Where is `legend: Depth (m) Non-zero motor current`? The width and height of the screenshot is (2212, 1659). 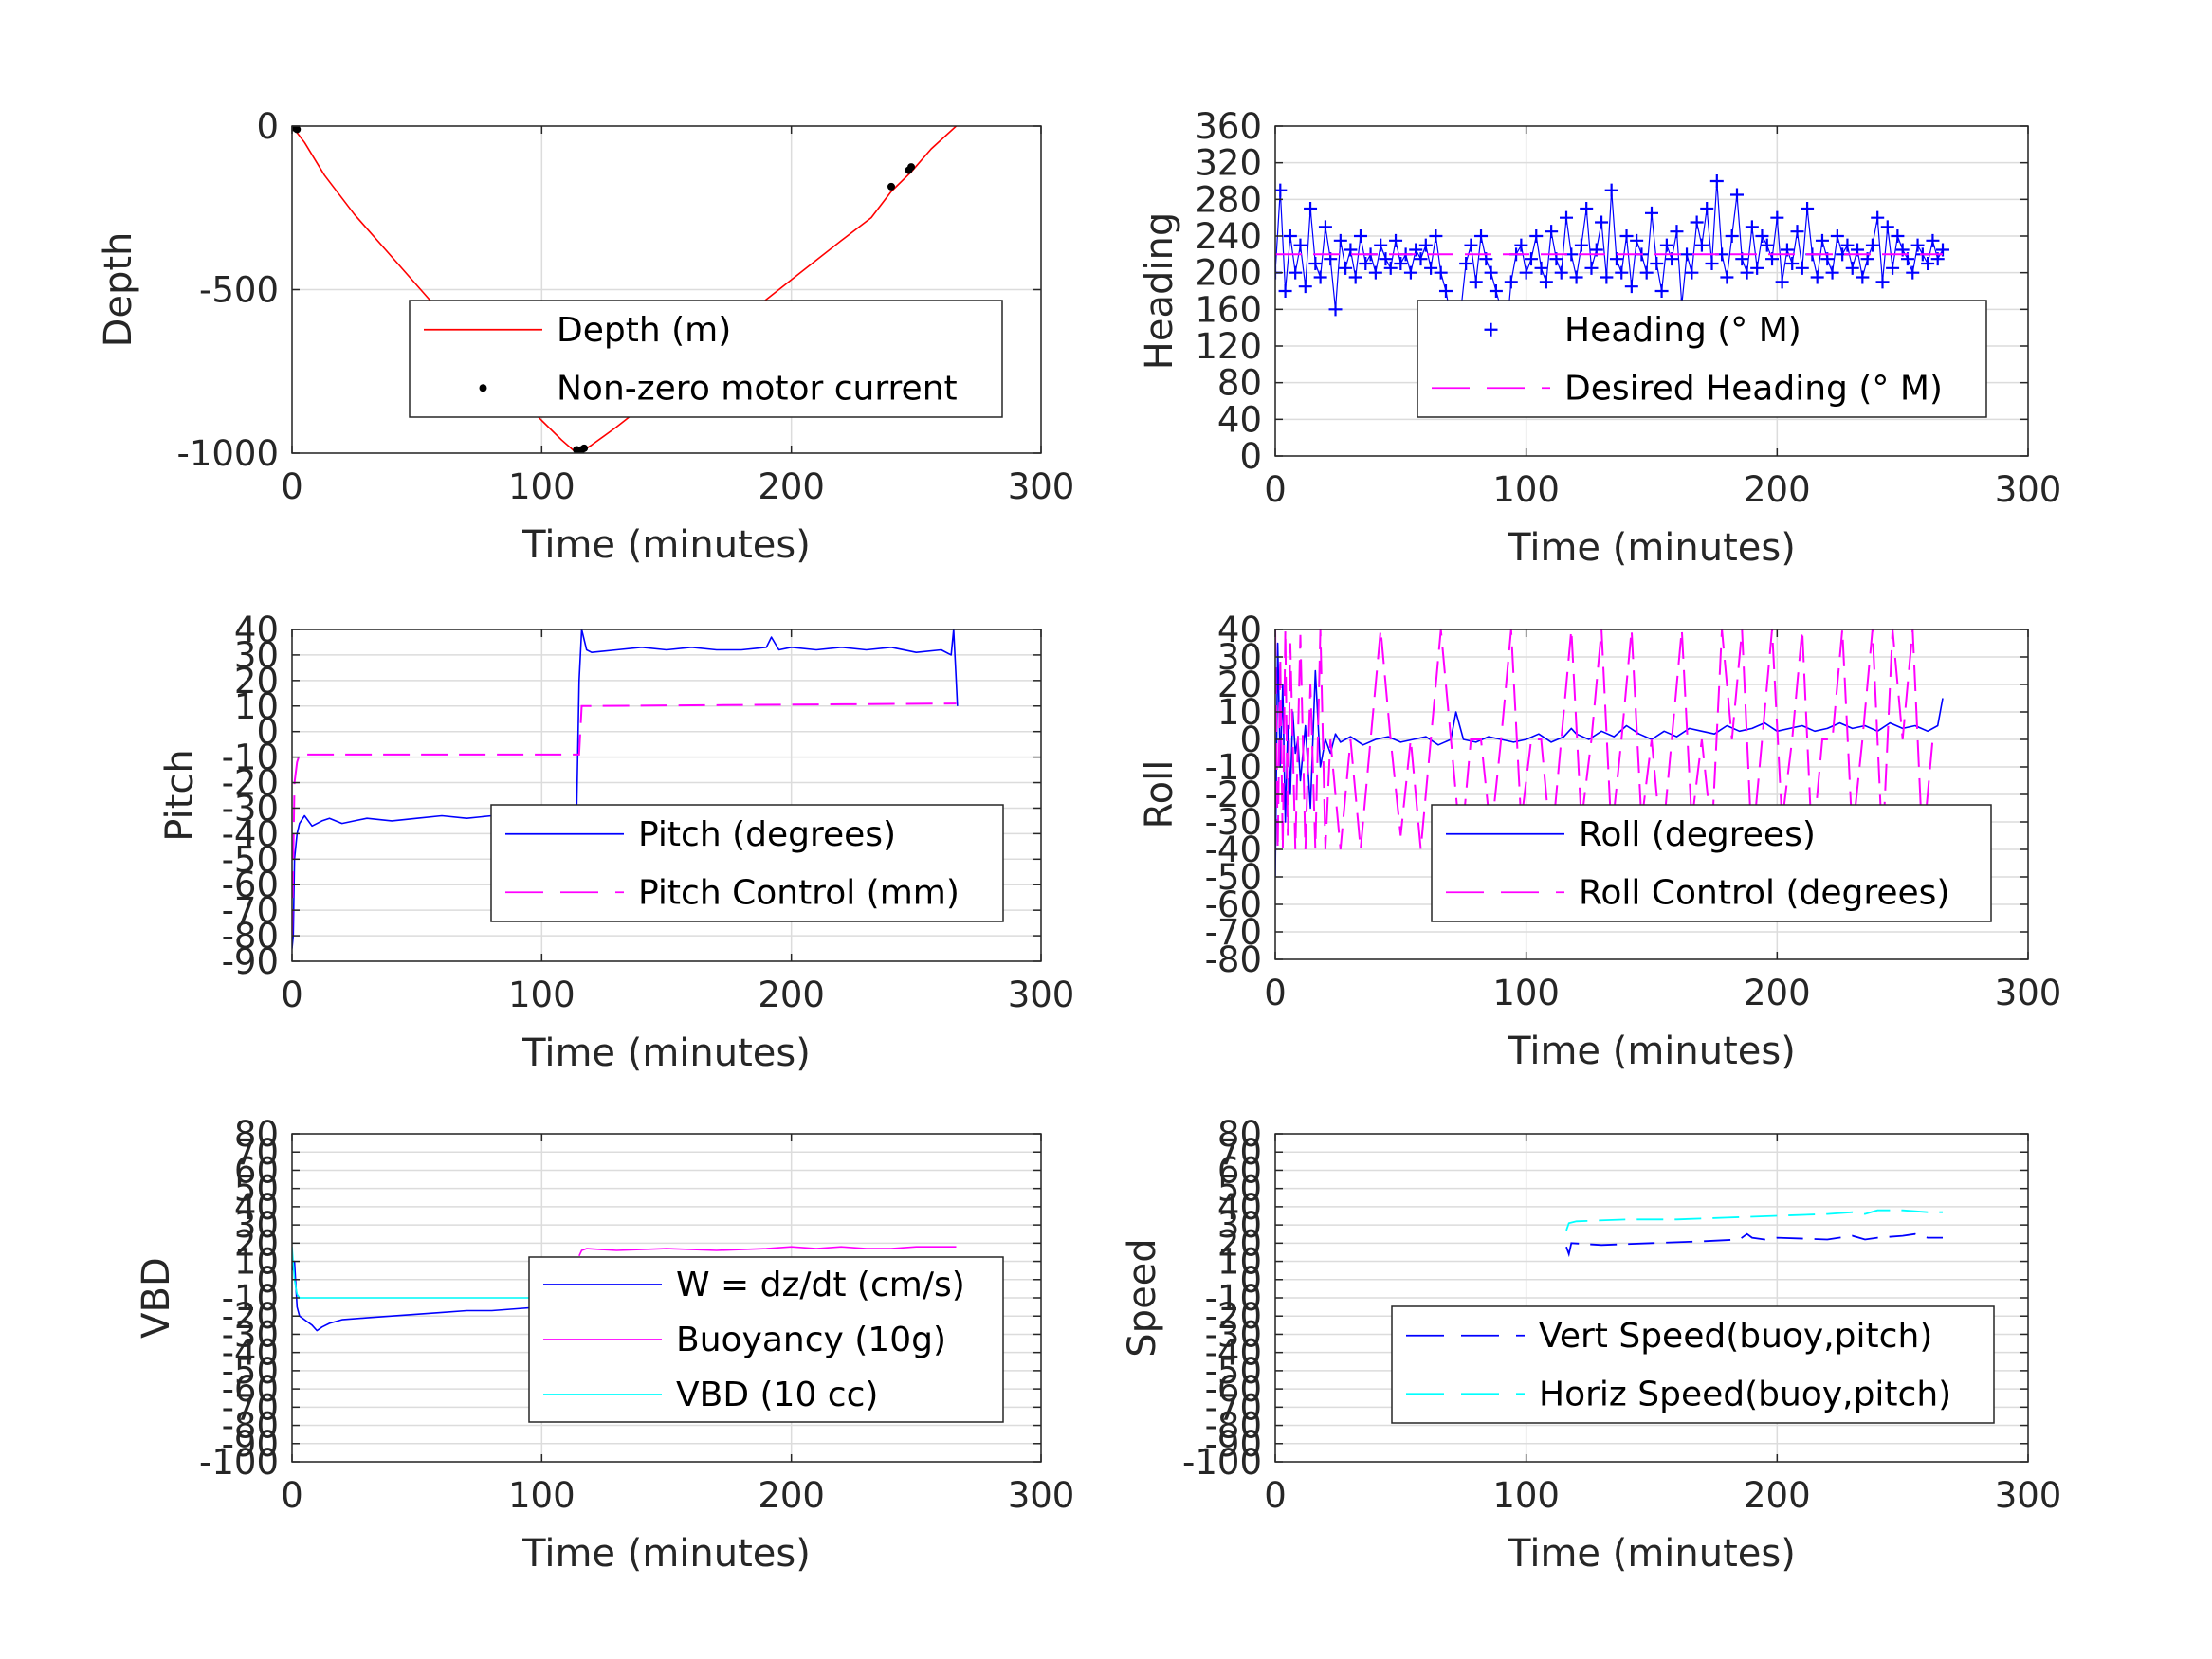
legend: Depth (m) Non-zero motor current is located at coordinates (706, 359).